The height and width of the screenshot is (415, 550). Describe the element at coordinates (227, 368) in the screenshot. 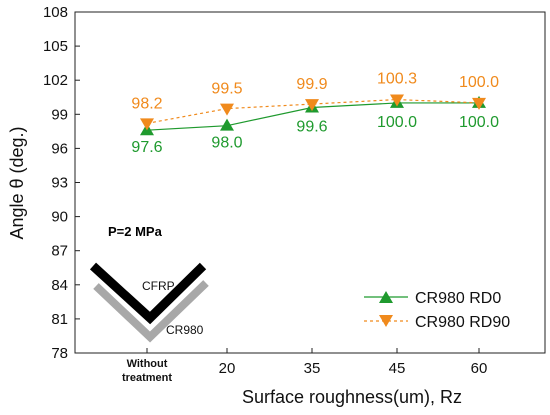

I see `x-tick-label: 20` at that location.